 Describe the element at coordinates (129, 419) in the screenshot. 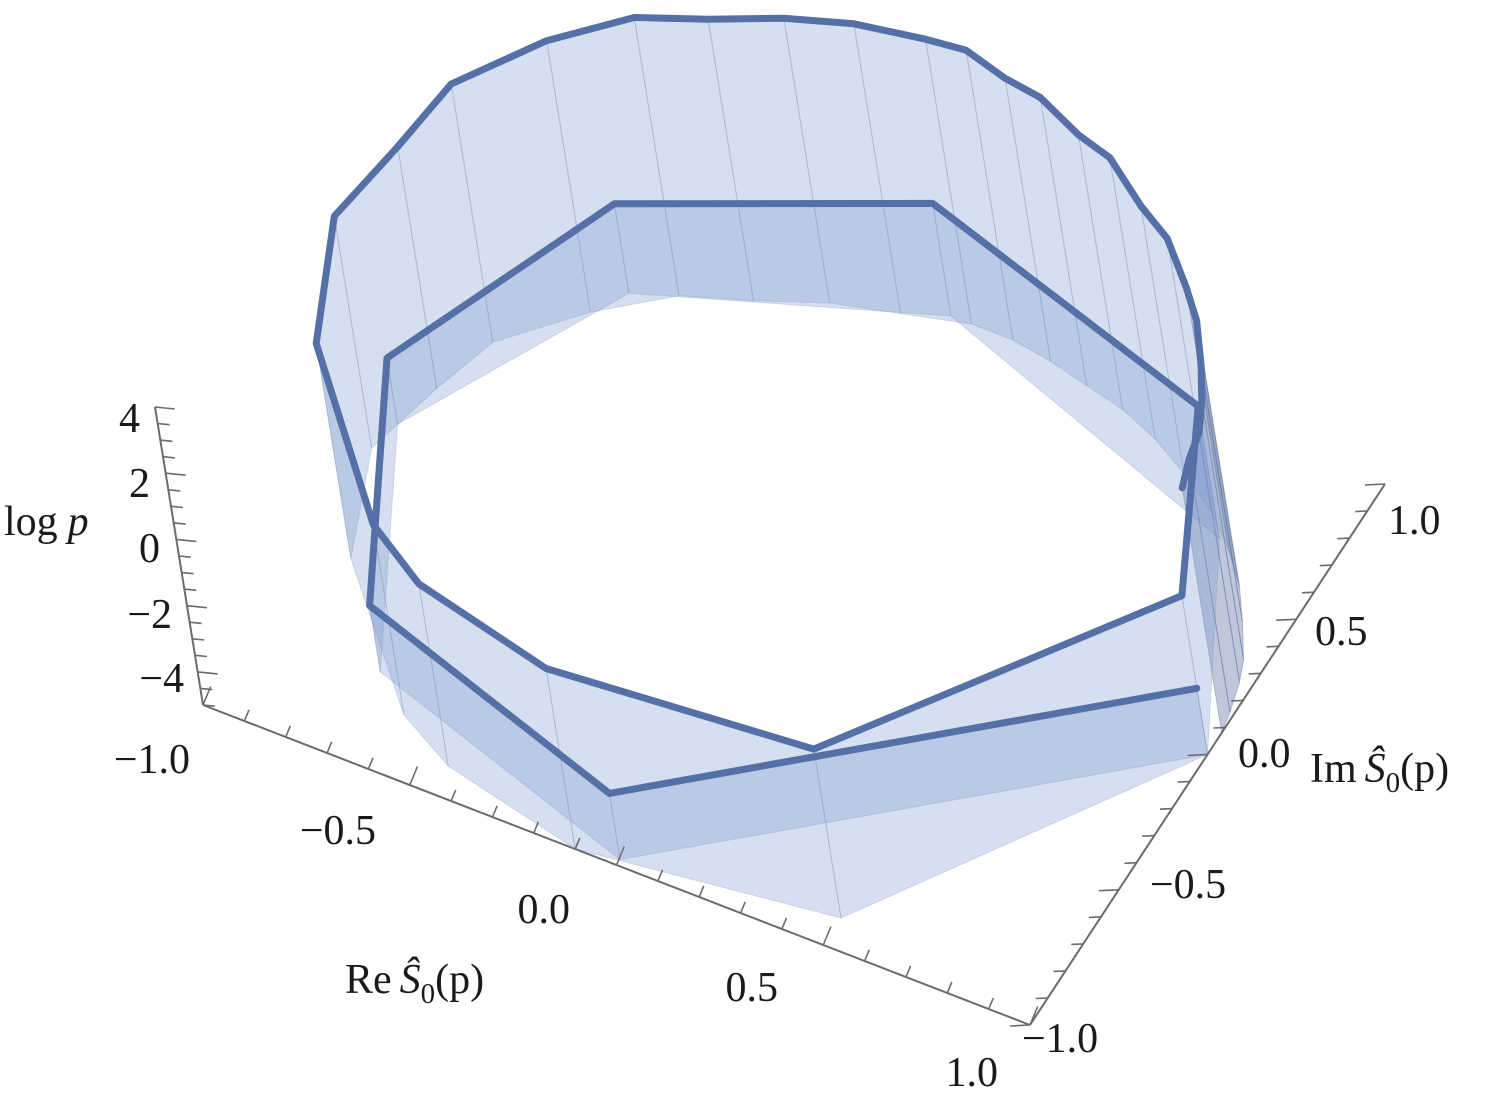

I see `z-tick-label: 4` at that location.